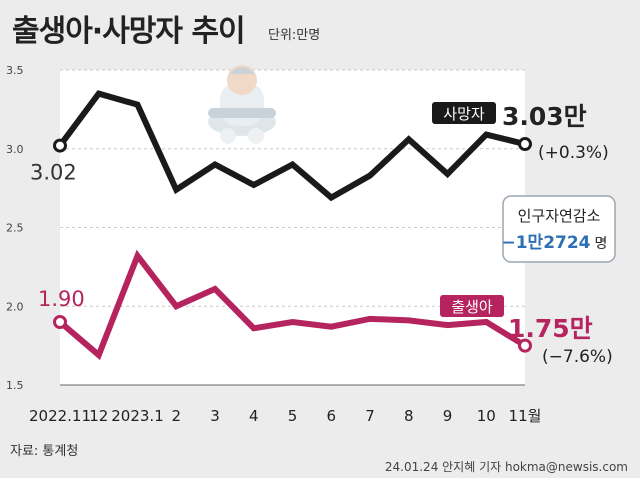  I want to click on x-tick-label: 9, so click(448, 416).